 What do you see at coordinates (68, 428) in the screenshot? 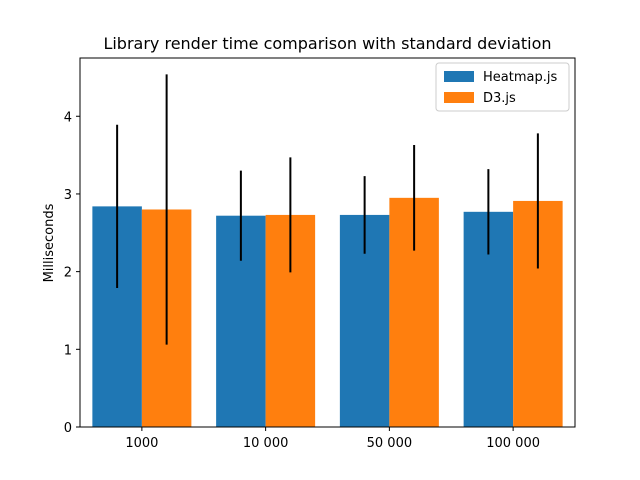
I see `y-tick-label: 0` at bounding box center [68, 428].